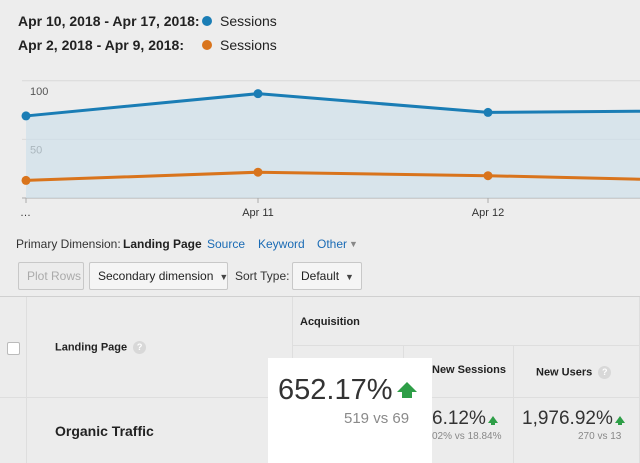 This screenshot has width=640, height=463. What do you see at coordinates (466, 321) in the screenshot?
I see `acquisition-group-header: Acquisition` at bounding box center [466, 321].